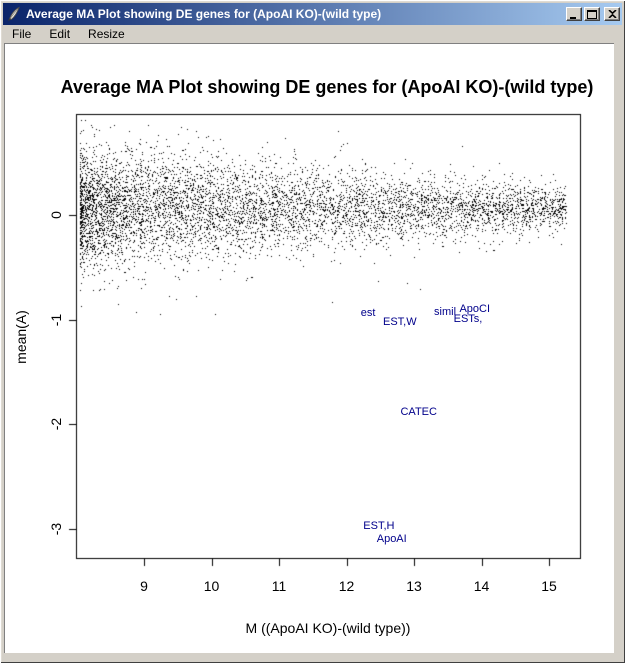 The width and height of the screenshot is (625, 663). I want to click on y-axis-label: mean(A), so click(21, 337).